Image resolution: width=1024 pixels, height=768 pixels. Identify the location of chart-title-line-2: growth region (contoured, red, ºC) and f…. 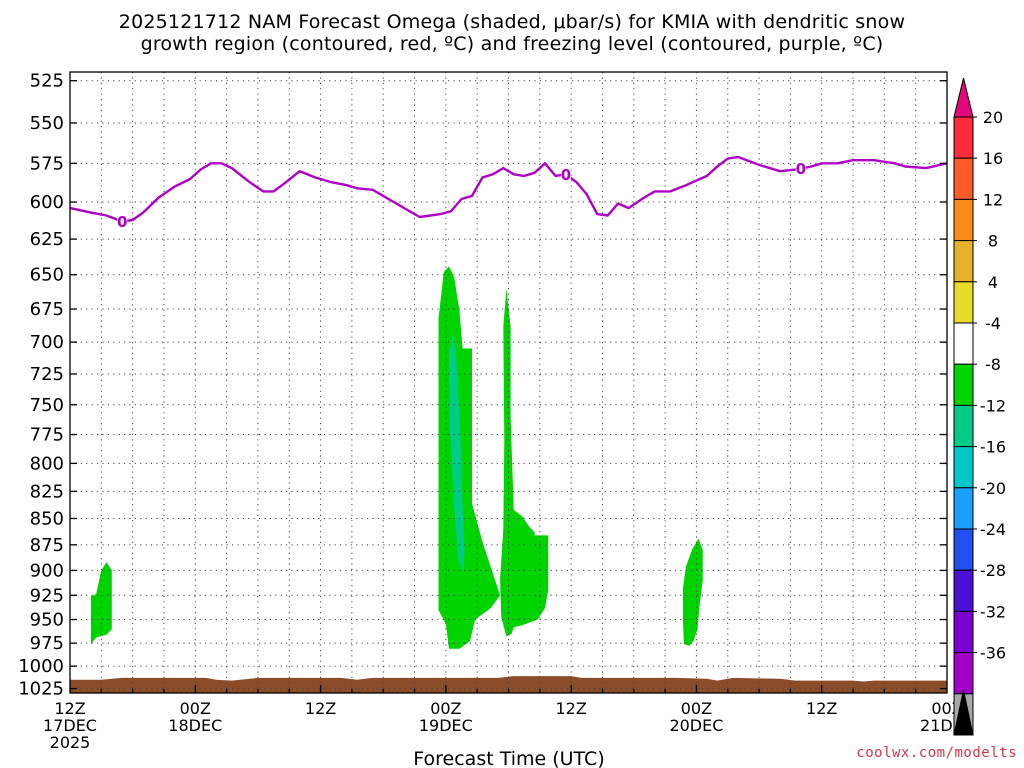
(512, 44).